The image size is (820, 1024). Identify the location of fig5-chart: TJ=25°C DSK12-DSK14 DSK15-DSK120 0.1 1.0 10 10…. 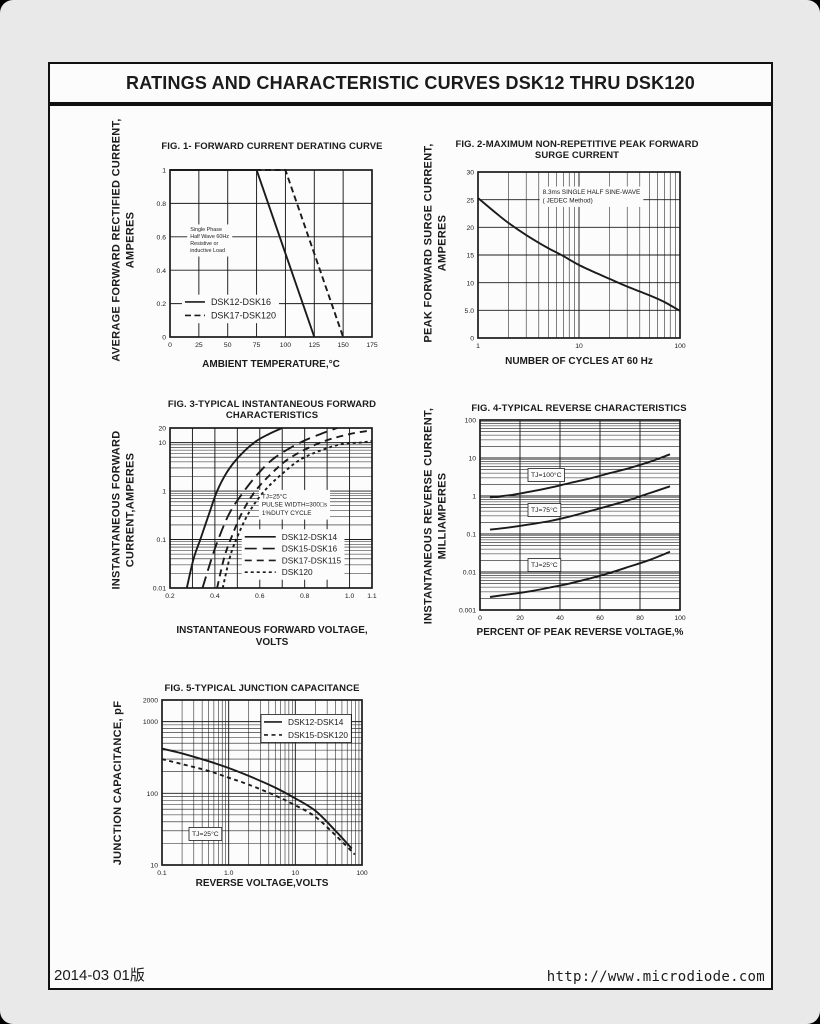
(255, 787).